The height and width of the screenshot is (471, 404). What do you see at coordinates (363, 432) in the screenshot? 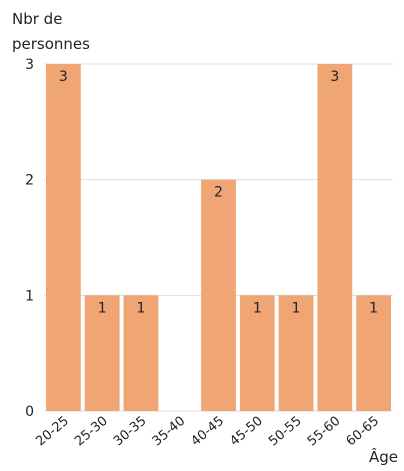
I see `x-tick-label-60-65: 60-65` at bounding box center [363, 432].